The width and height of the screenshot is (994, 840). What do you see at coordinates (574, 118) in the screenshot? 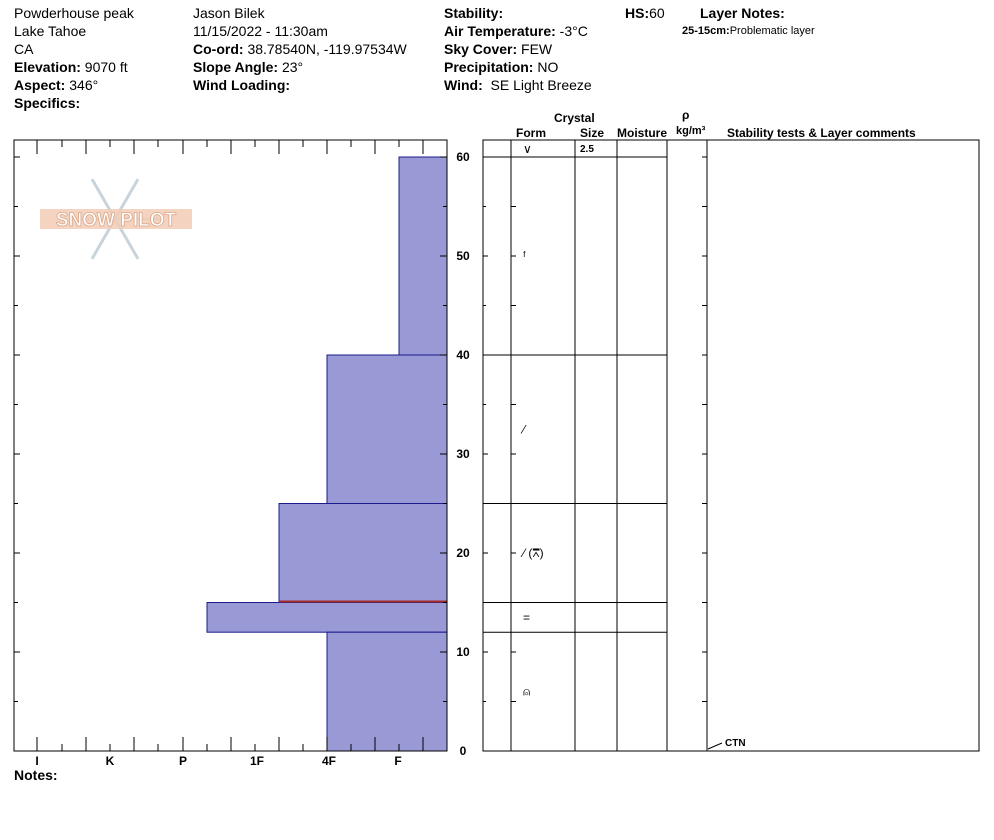
I see `crystal-header: Crystal` at bounding box center [574, 118].